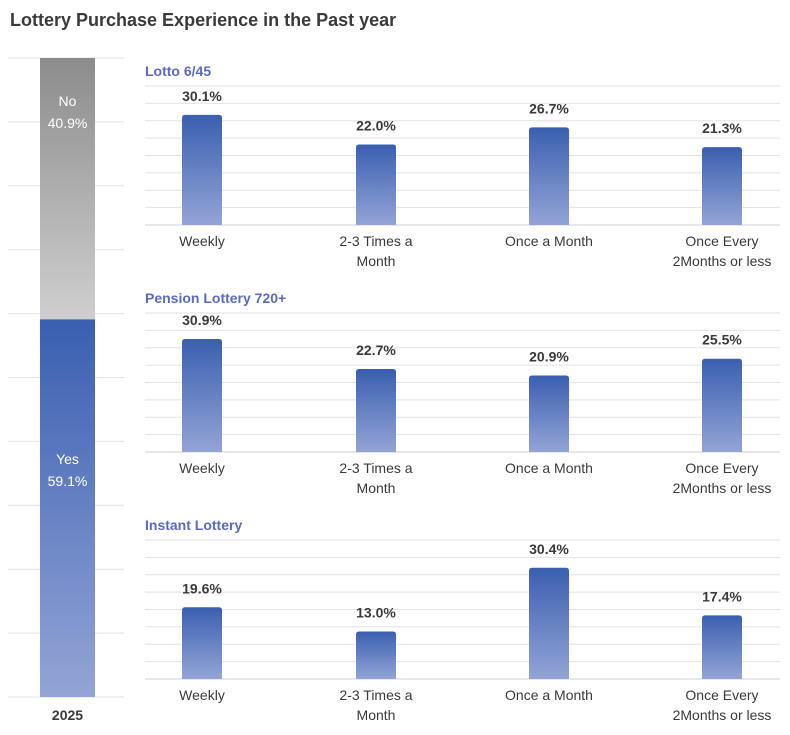 This screenshot has height=735, width=790. What do you see at coordinates (549, 357) in the screenshot?
I see `bar-value-label: 20.9%` at bounding box center [549, 357].